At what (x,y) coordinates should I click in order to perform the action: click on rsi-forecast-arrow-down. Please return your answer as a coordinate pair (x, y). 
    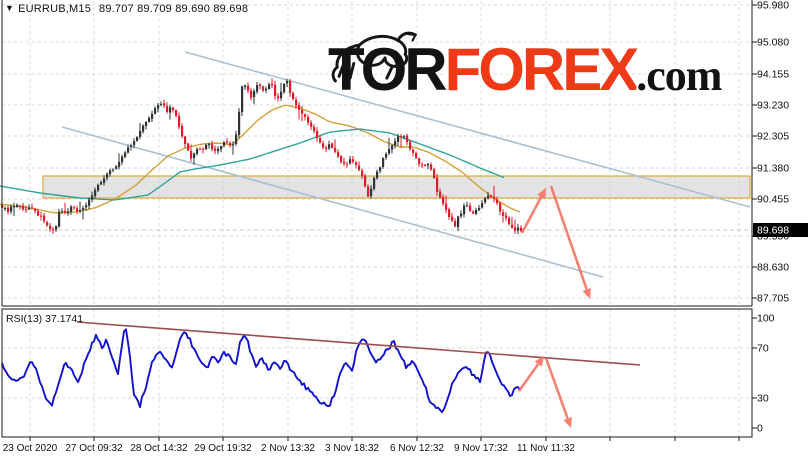
    Looking at the image, I should click on (558, 392).